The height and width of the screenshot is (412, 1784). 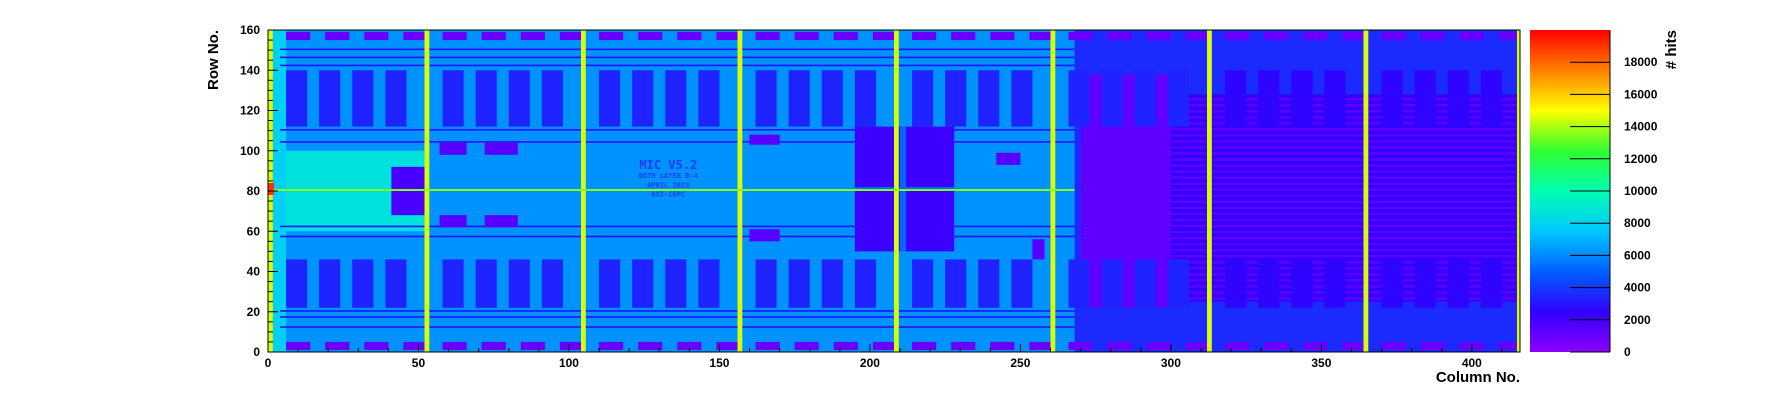 What do you see at coordinates (1637, 223) in the screenshot?
I see `z-tick-label: 8000` at bounding box center [1637, 223].